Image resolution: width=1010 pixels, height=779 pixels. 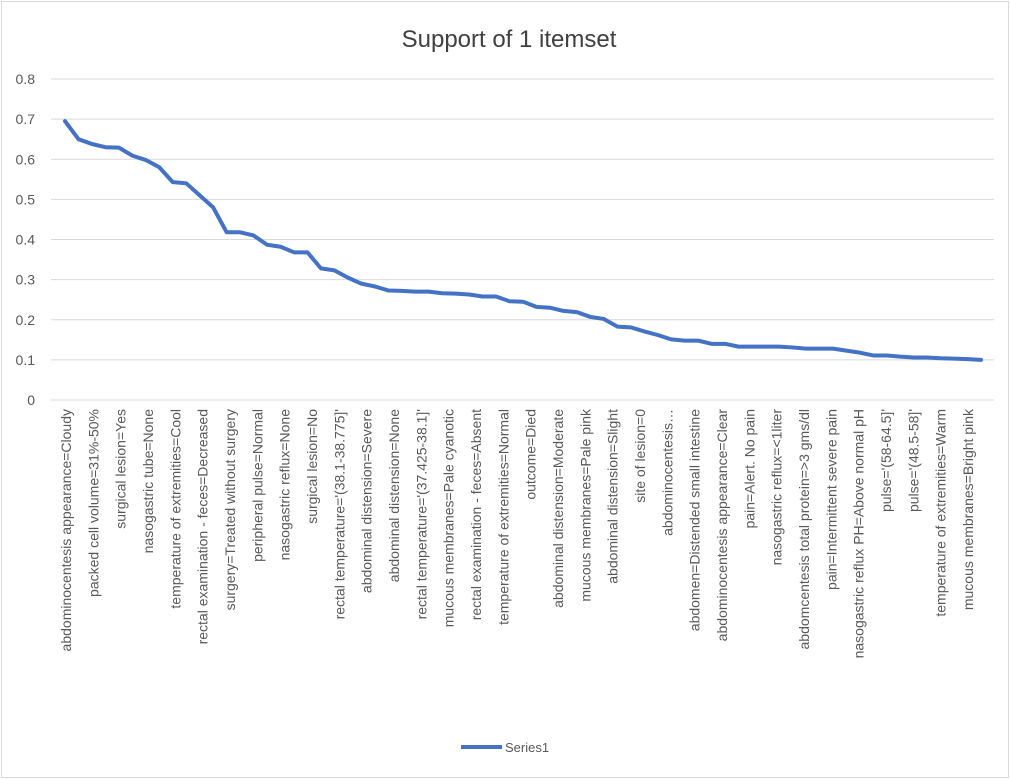 I want to click on x-tick-label: surgery=Treated without surgery, so click(x=230, y=509).